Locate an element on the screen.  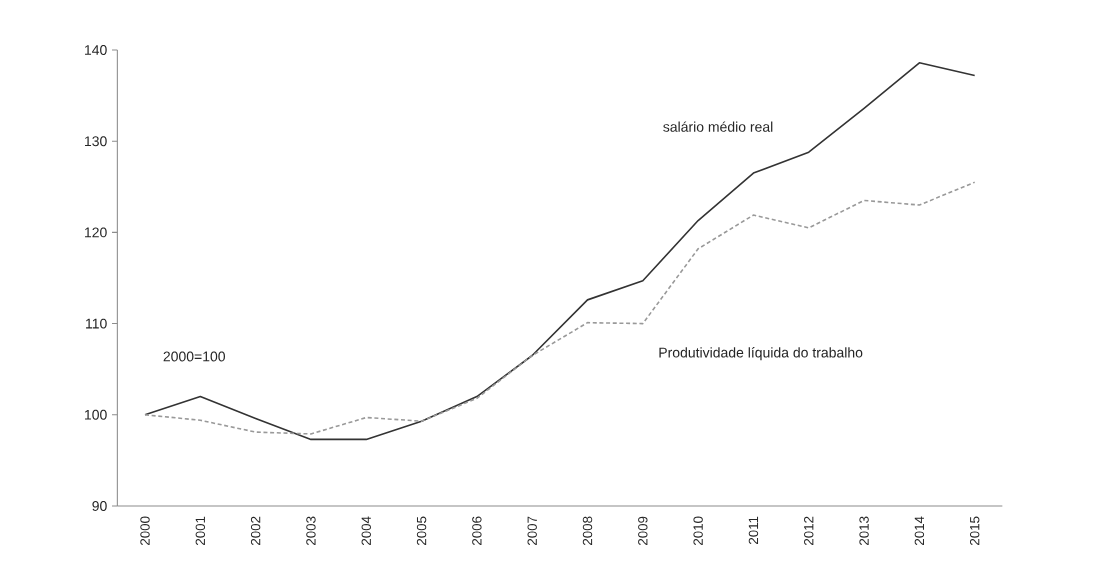
x-tick-label: 2000 is located at coordinates (145, 531).